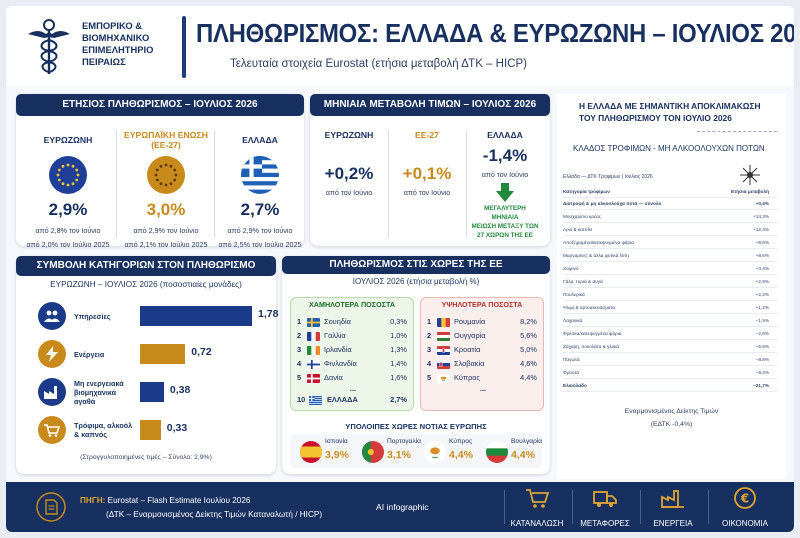 This screenshot has height=538, width=800. Describe the element at coordinates (416, 281) in the screenshot. I see `eu-countries-subtitle: ΙΟΥΛΙΟΣ 2026 (ετήσια μεταβολή %)` at that location.